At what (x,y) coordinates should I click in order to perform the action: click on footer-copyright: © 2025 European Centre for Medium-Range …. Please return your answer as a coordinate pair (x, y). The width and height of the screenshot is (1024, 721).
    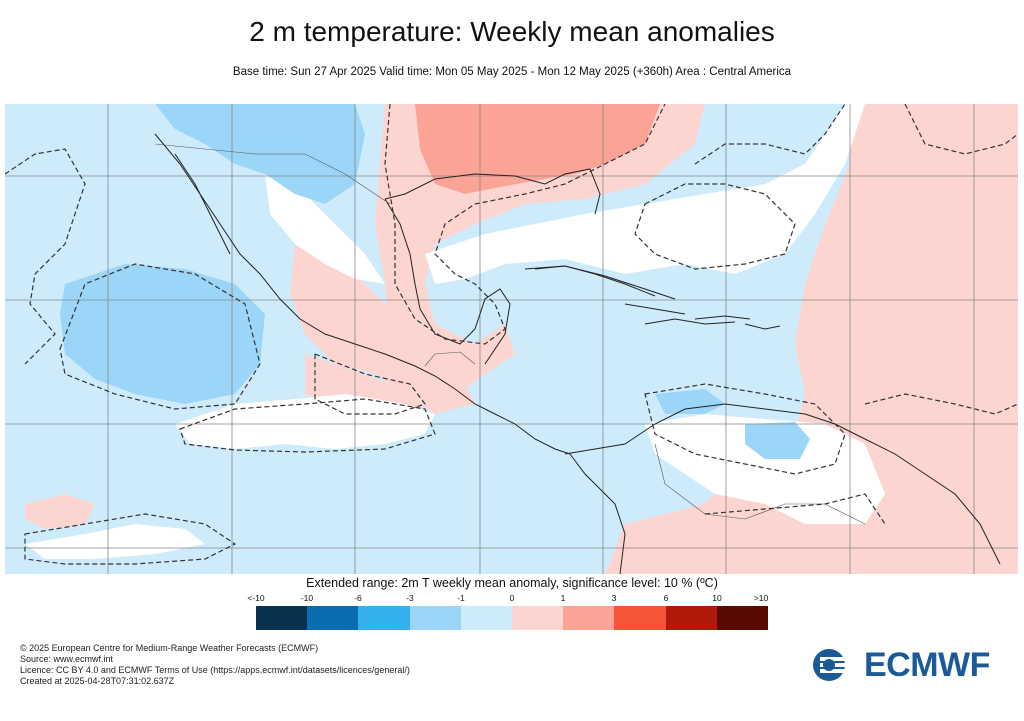
    Looking at the image, I should click on (169, 648).